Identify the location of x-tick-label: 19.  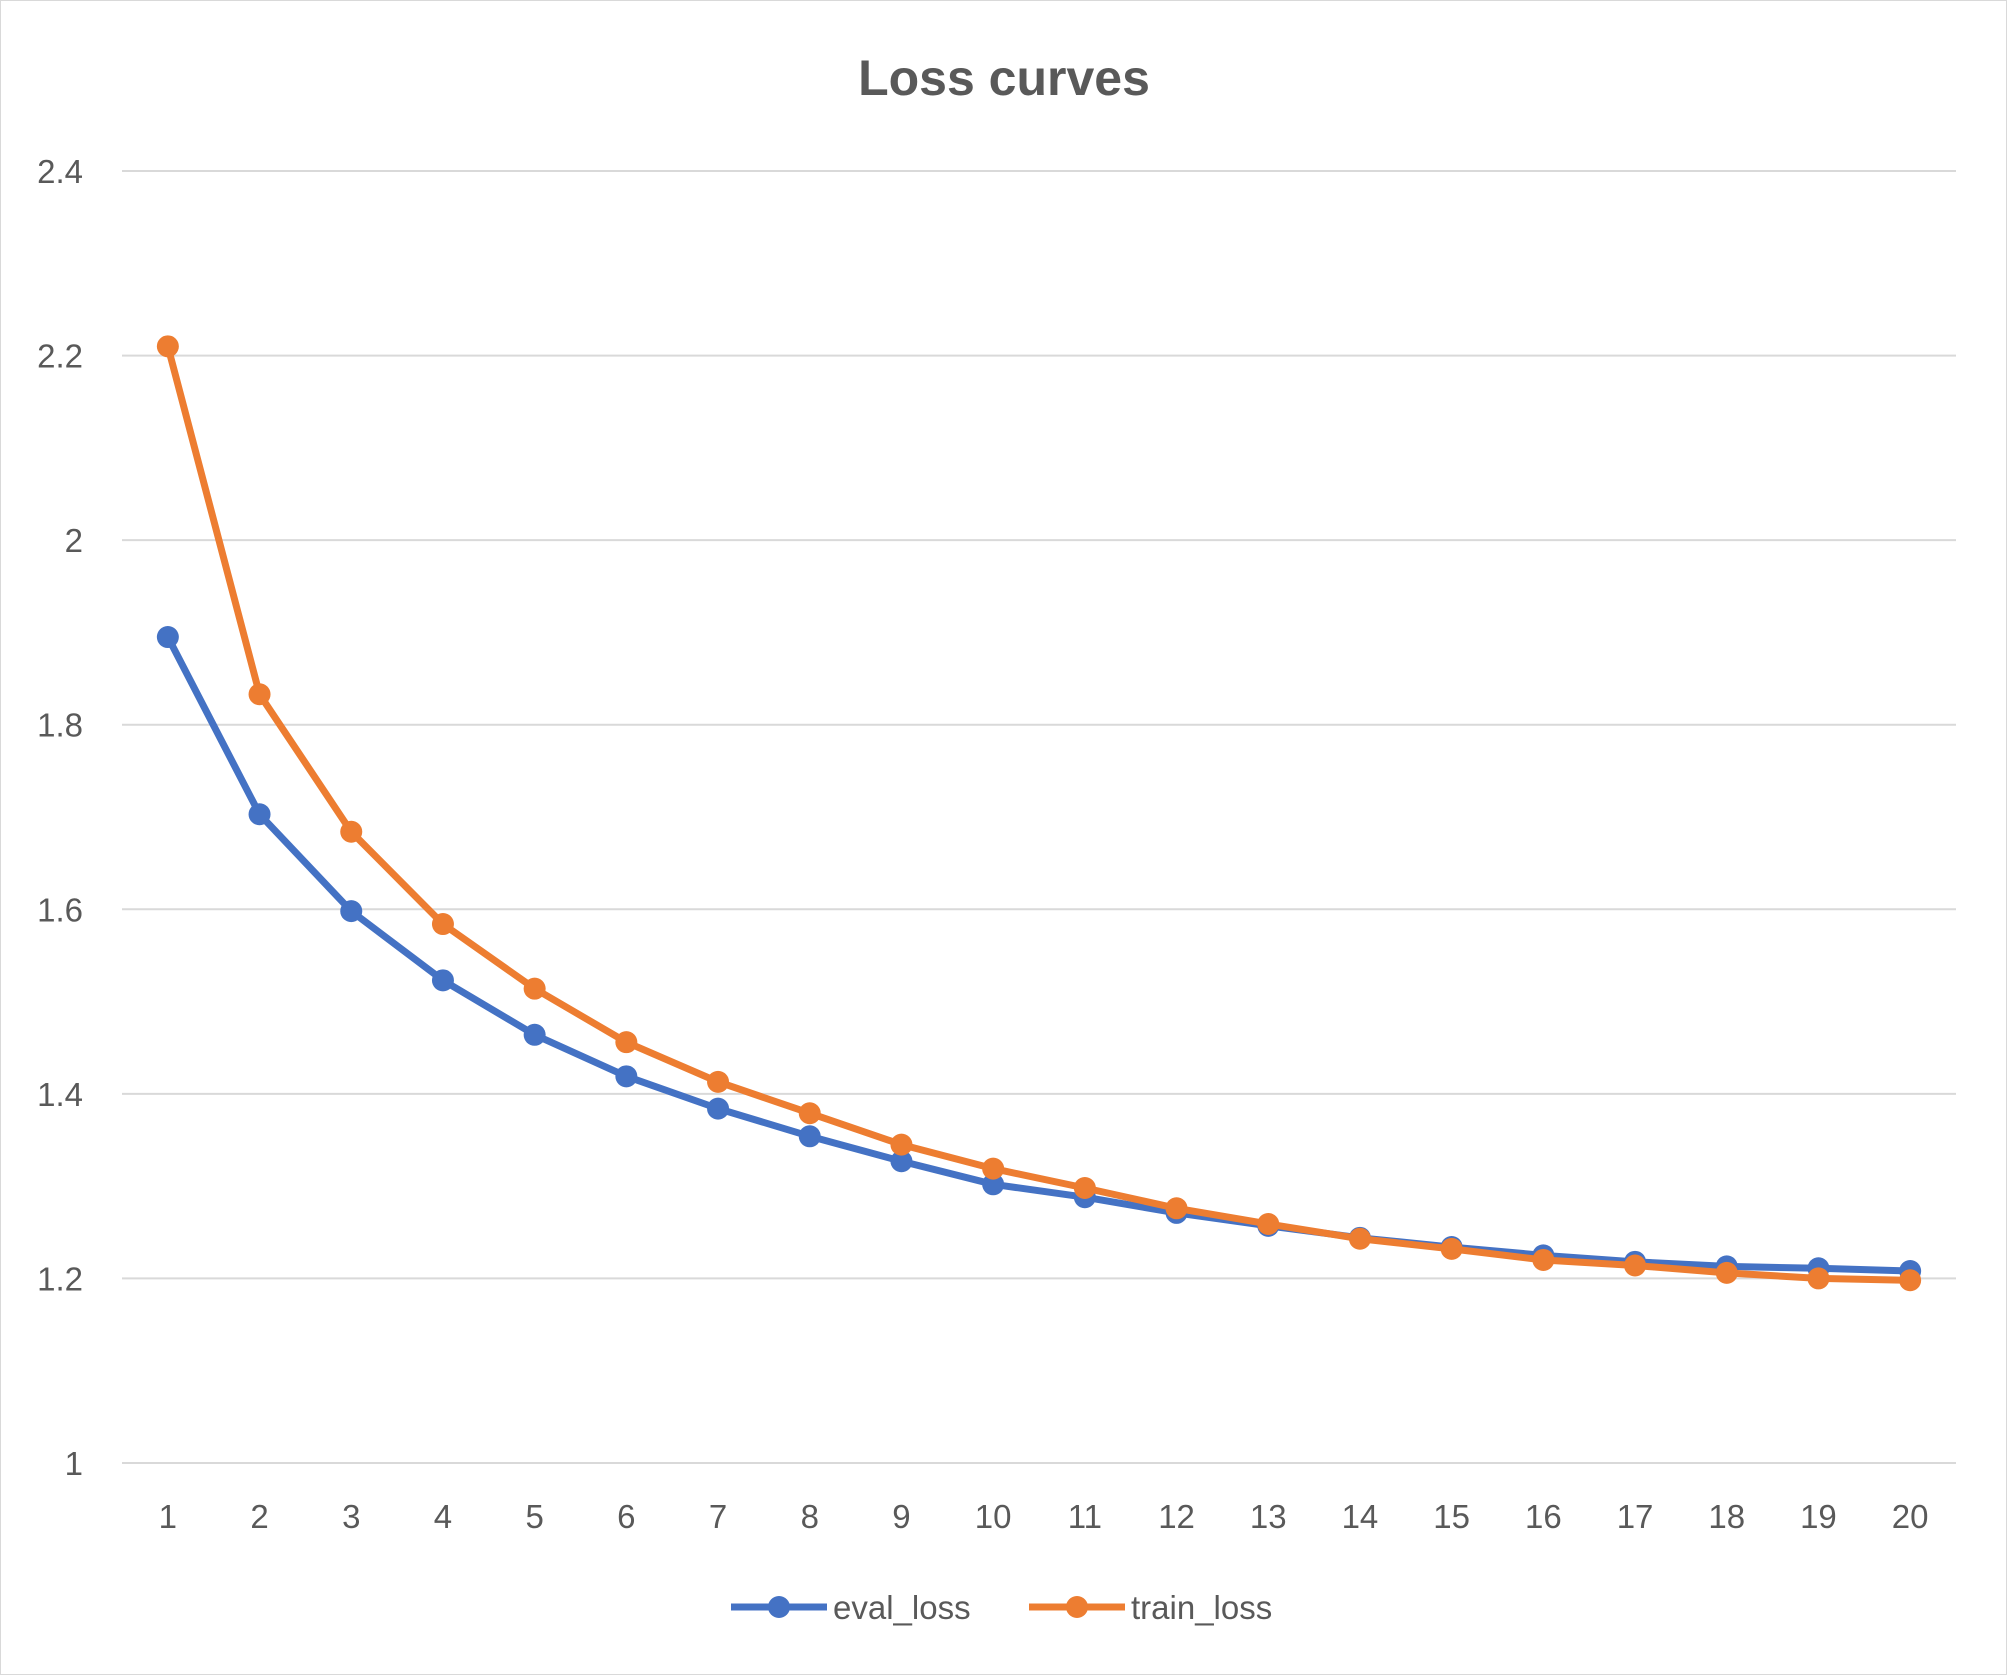
(1818, 1516).